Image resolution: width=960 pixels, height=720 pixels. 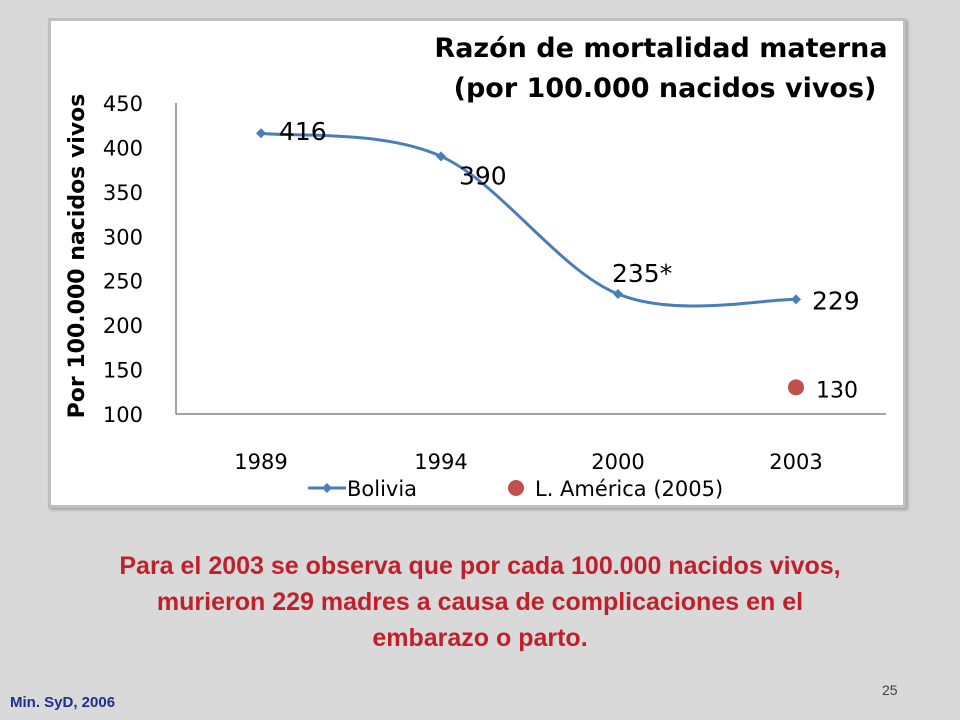 What do you see at coordinates (123, 148) in the screenshot?
I see `y-tick-label: 400` at bounding box center [123, 148].